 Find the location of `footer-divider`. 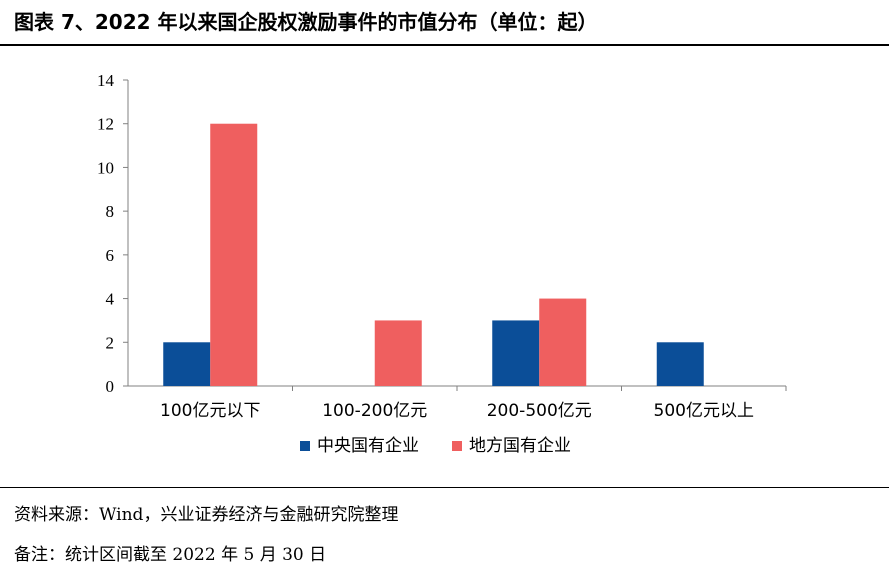

footer-divider is located at coordinates (444, 487).